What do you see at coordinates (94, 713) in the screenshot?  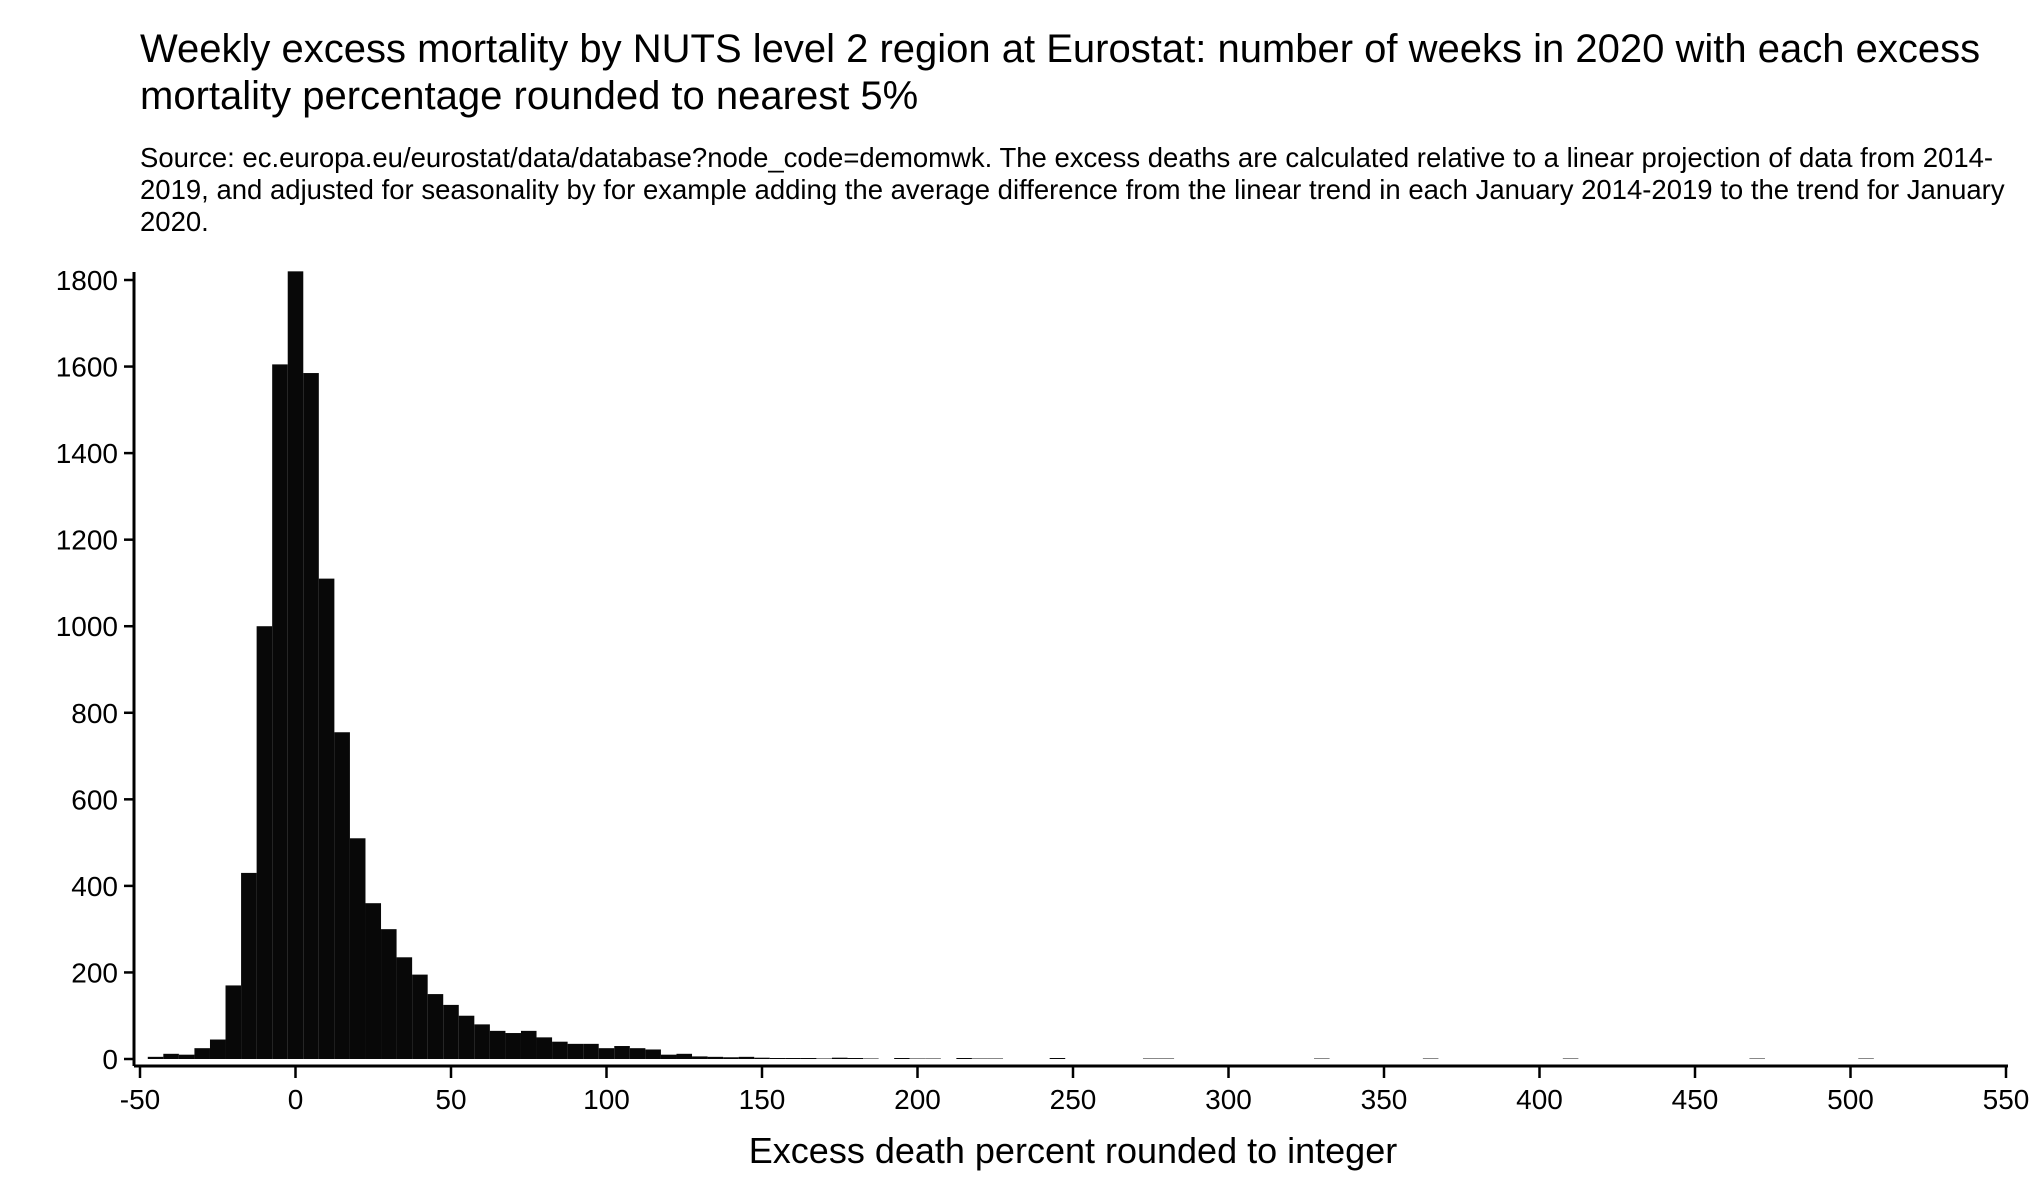 I see `y-tick-label: 800` at bounding box center [94, 713].